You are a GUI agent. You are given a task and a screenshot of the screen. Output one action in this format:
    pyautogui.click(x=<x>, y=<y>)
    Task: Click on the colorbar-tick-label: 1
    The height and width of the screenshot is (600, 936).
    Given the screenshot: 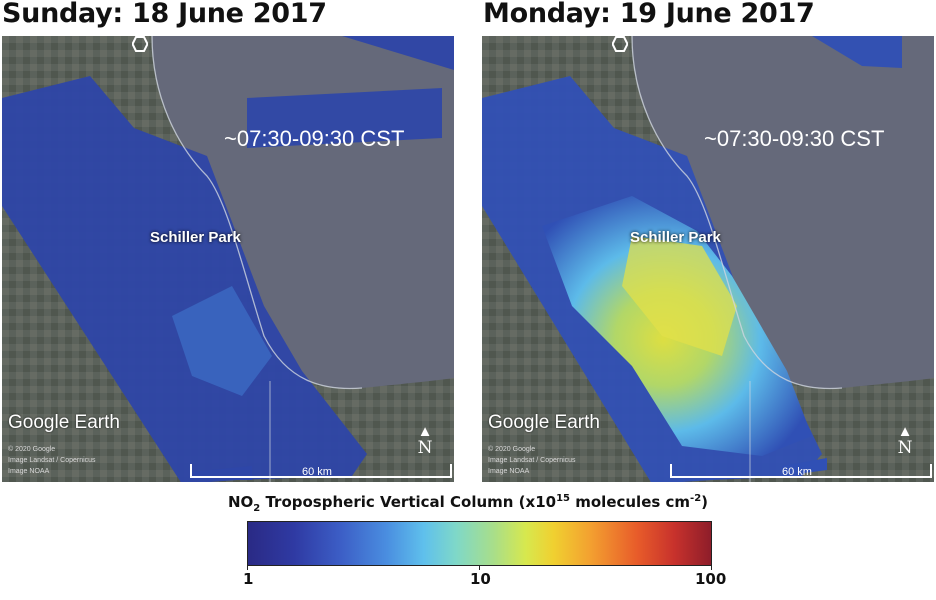 What is the action you would take?
    pyautogui.click(x=248, y=579)
    